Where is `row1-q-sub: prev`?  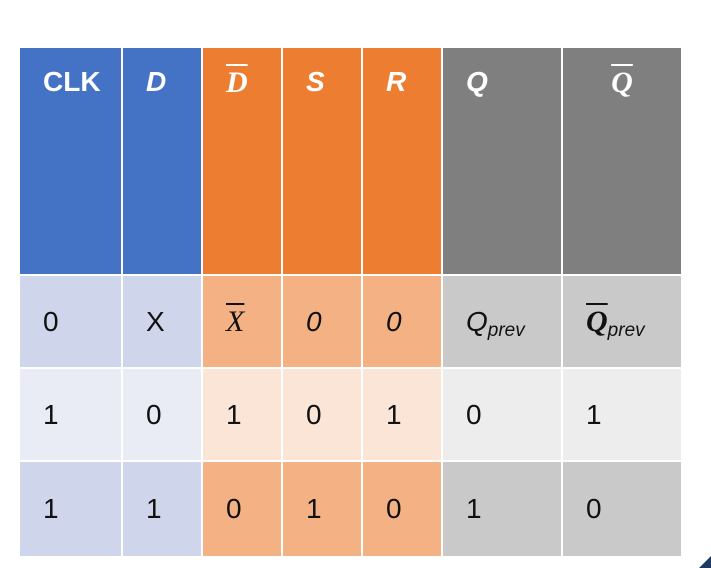
row1-q-sub: prev is located at coordinates (506, 330).